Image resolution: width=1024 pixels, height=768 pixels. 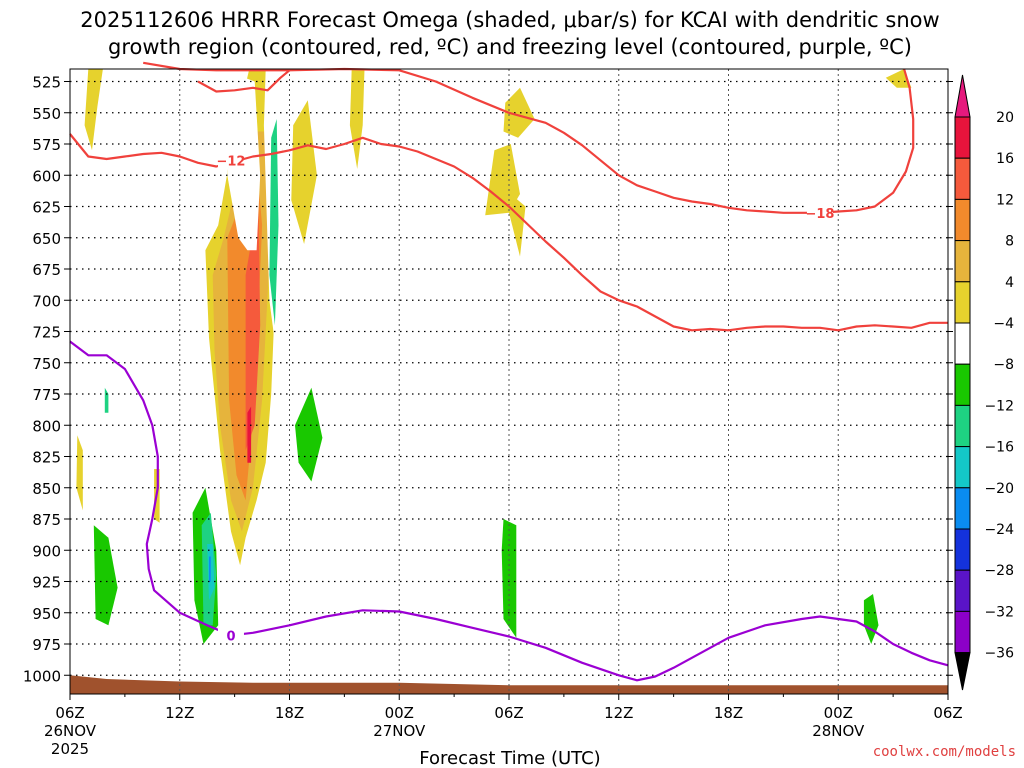 What do you see at coordinates (46, 145) in the screenshot?
I see `y-tick-label-575: 575` at bounding box center [46, 145].